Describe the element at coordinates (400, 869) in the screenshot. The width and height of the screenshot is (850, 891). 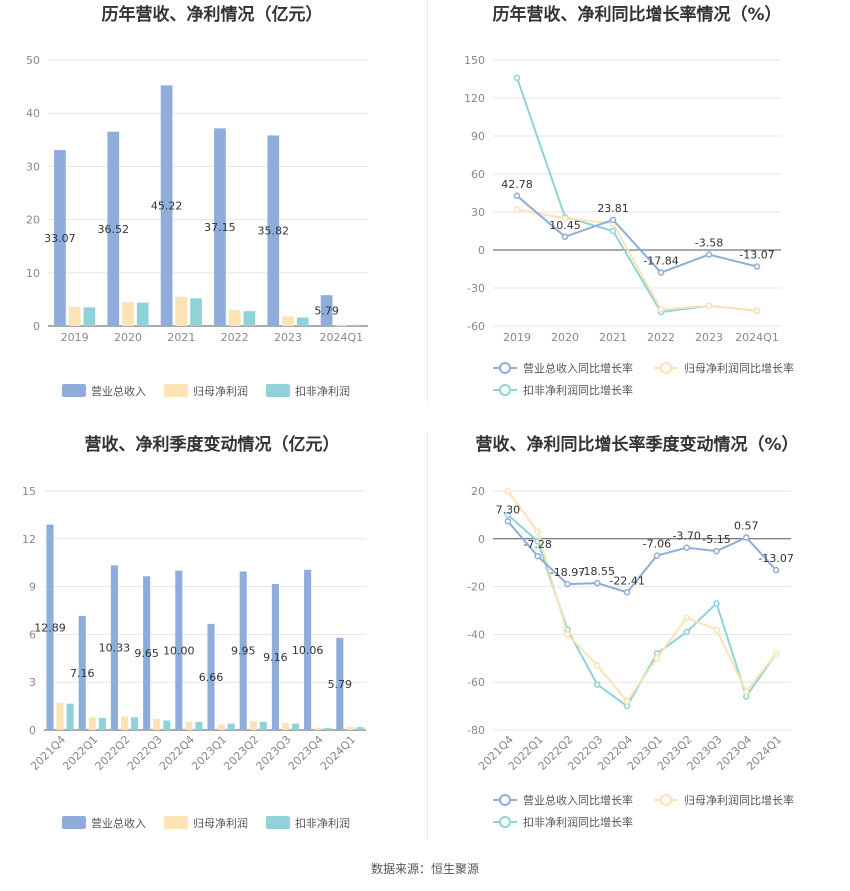
I see `source-label: 数据来源：` at that location.